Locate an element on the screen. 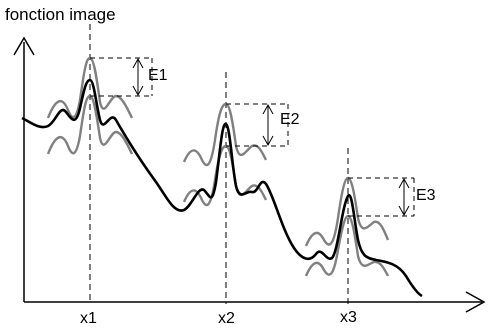 This screenshot has width=491, height=332. error-bracket-e1 is located at coordinates (121, 77).